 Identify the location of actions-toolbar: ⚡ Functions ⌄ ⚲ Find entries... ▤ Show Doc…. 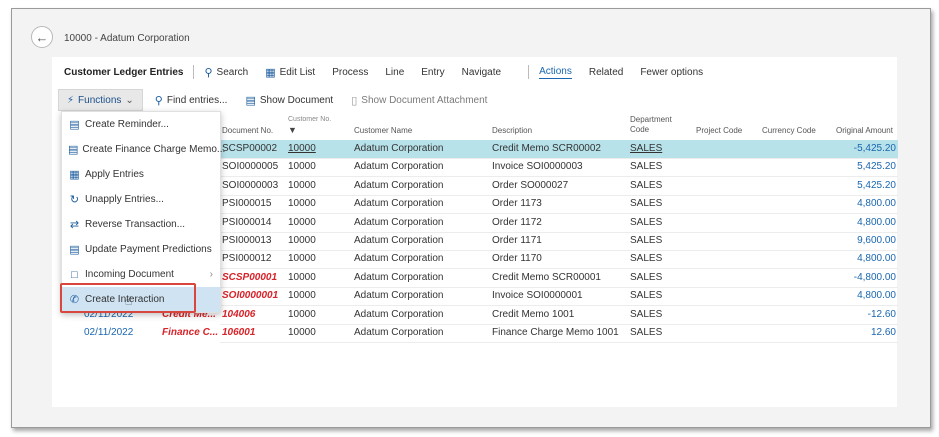
(478, 100).